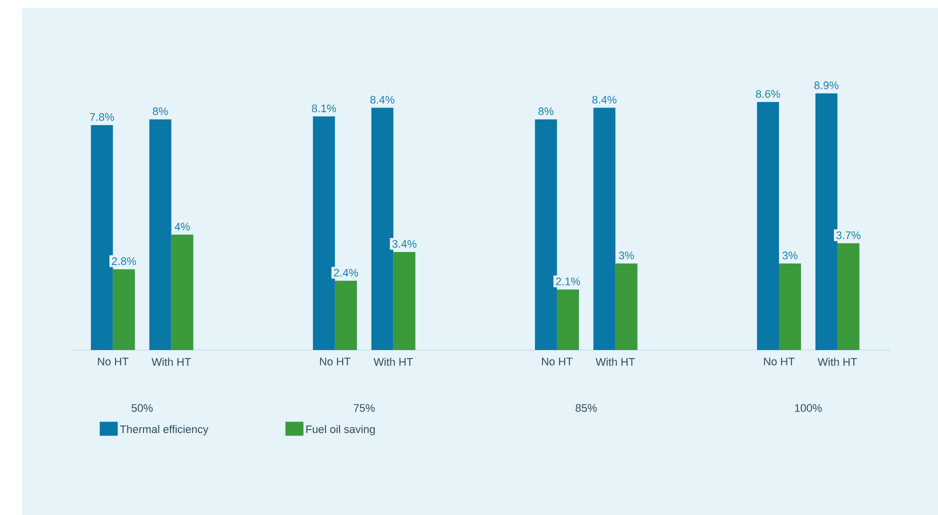 This screenshot has width=938, height=515. Describe the element at coordinates (364, 408) in the screenshot. I see `text: 75%` at that location.